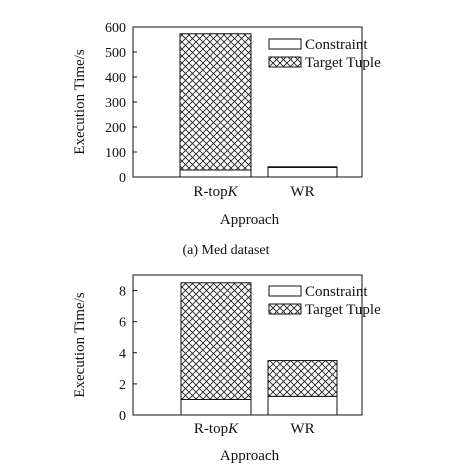  Describe the element at coordinates (115, 153) in the screenshot. I see `y-tick-label: 100` at that location.